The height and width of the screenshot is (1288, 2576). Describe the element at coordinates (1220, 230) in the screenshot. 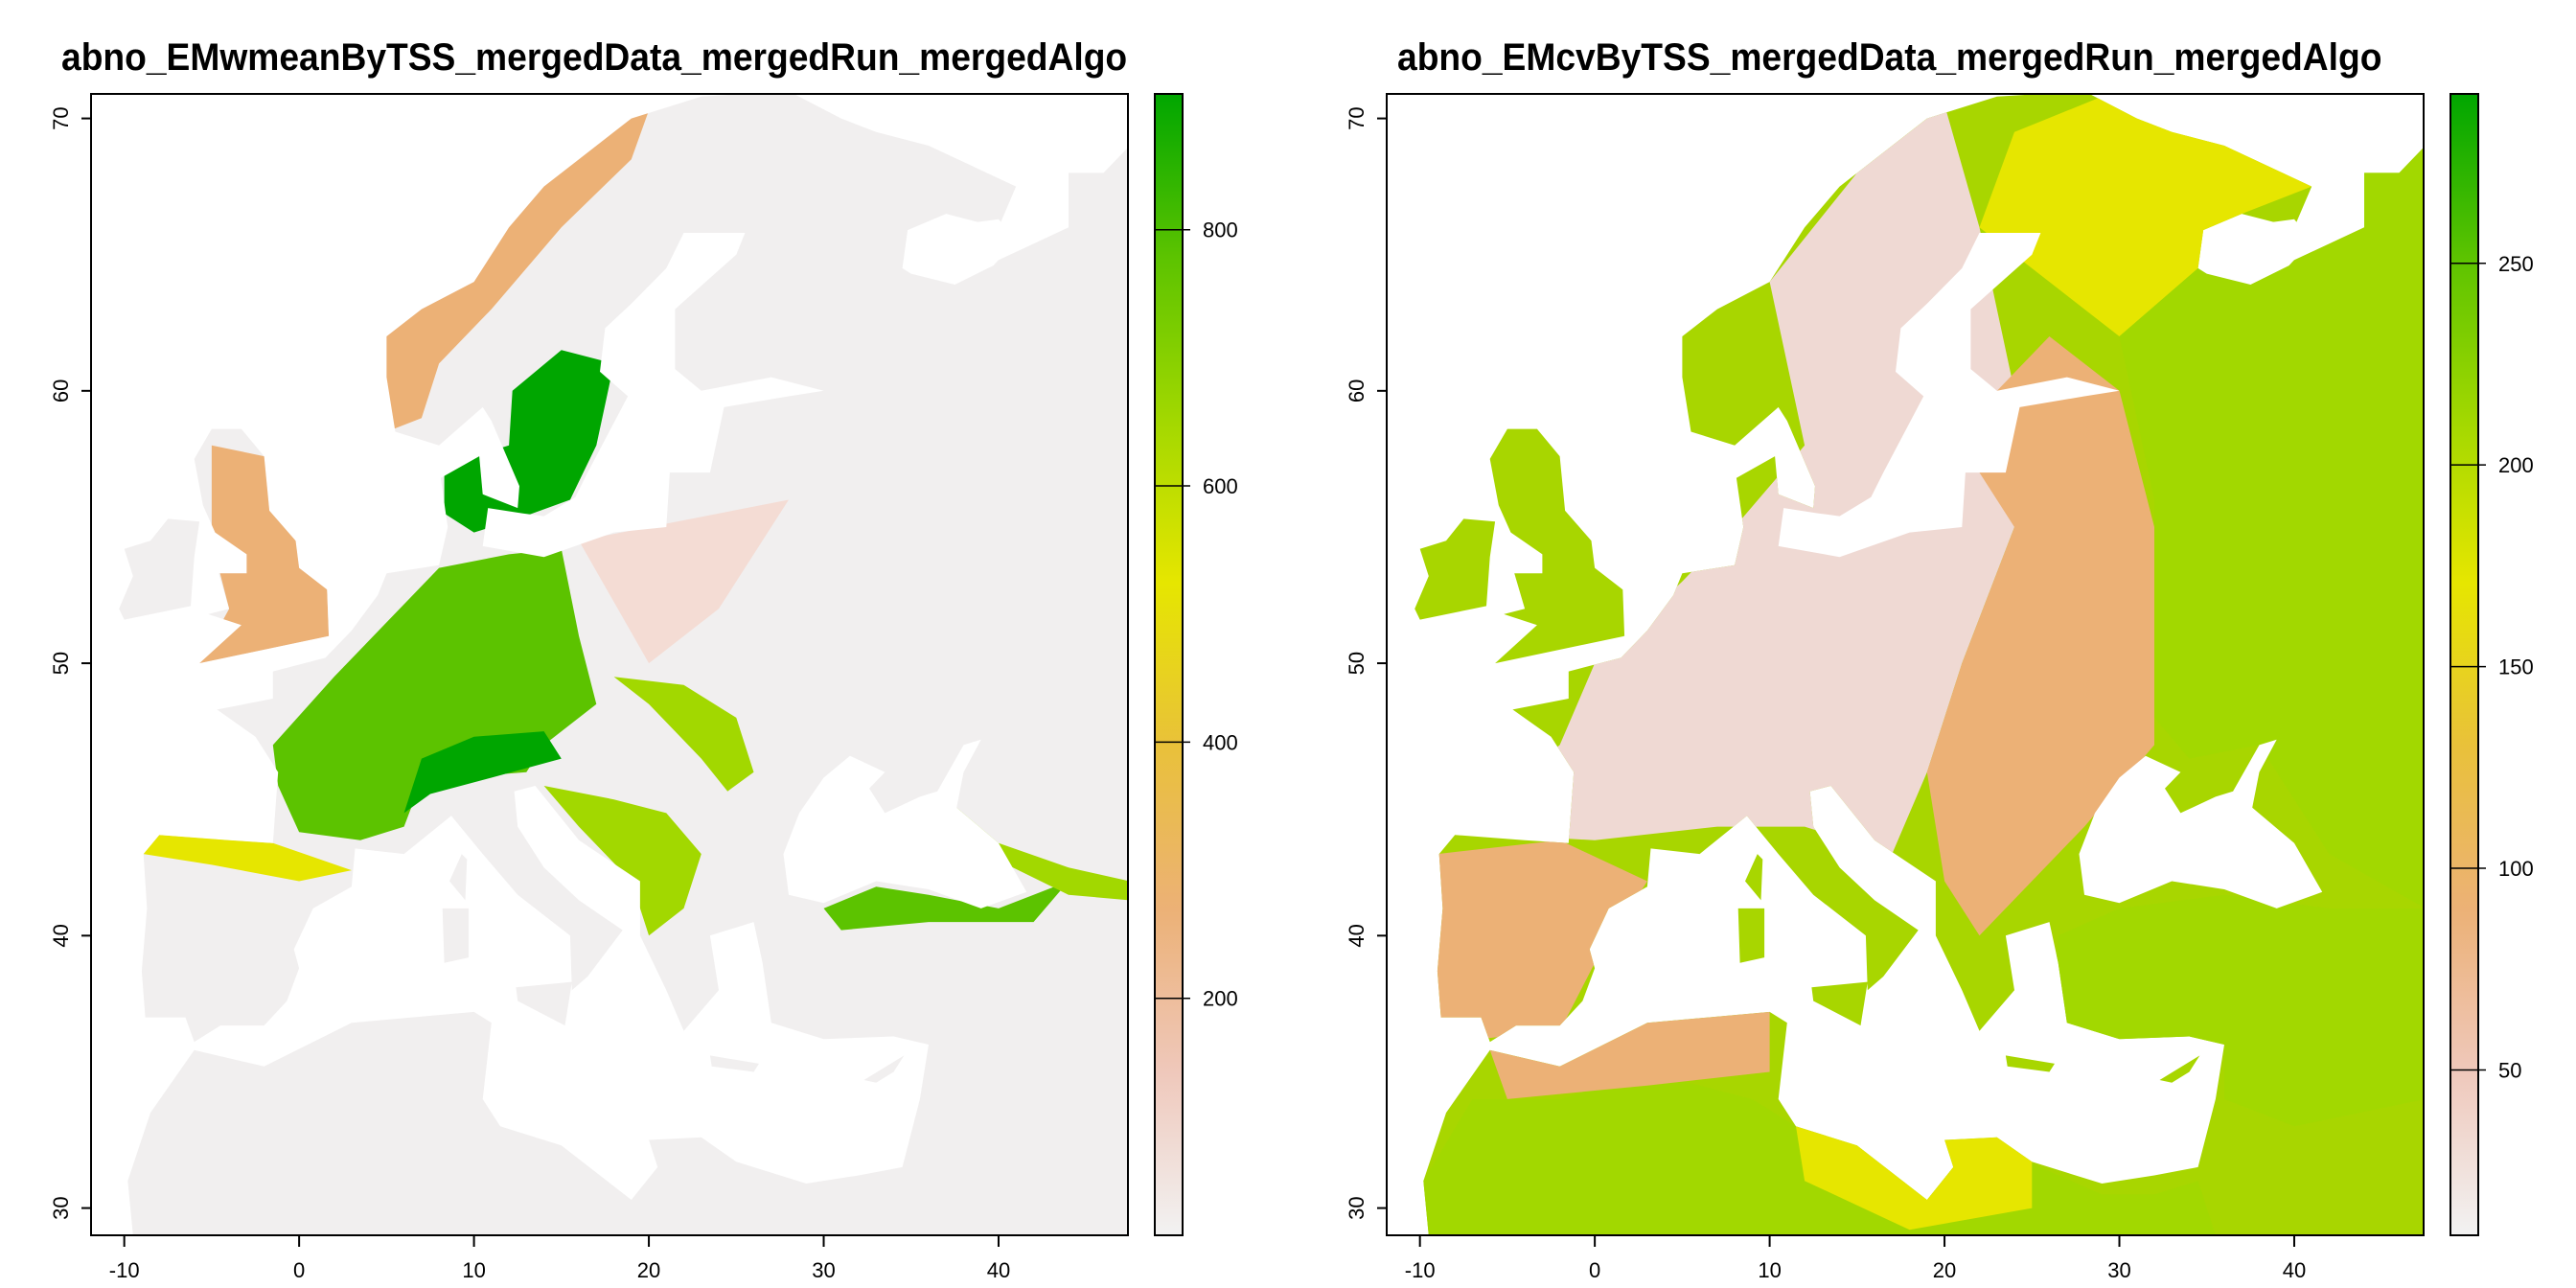

I see `legend-tick-label: 800` at that location.